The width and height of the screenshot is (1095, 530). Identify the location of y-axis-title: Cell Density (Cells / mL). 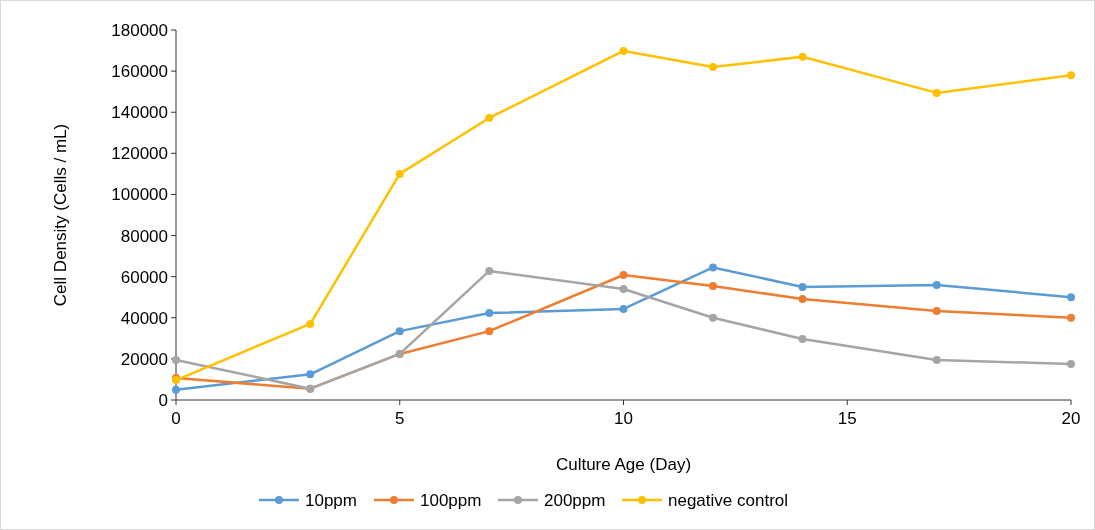
(60, 215).